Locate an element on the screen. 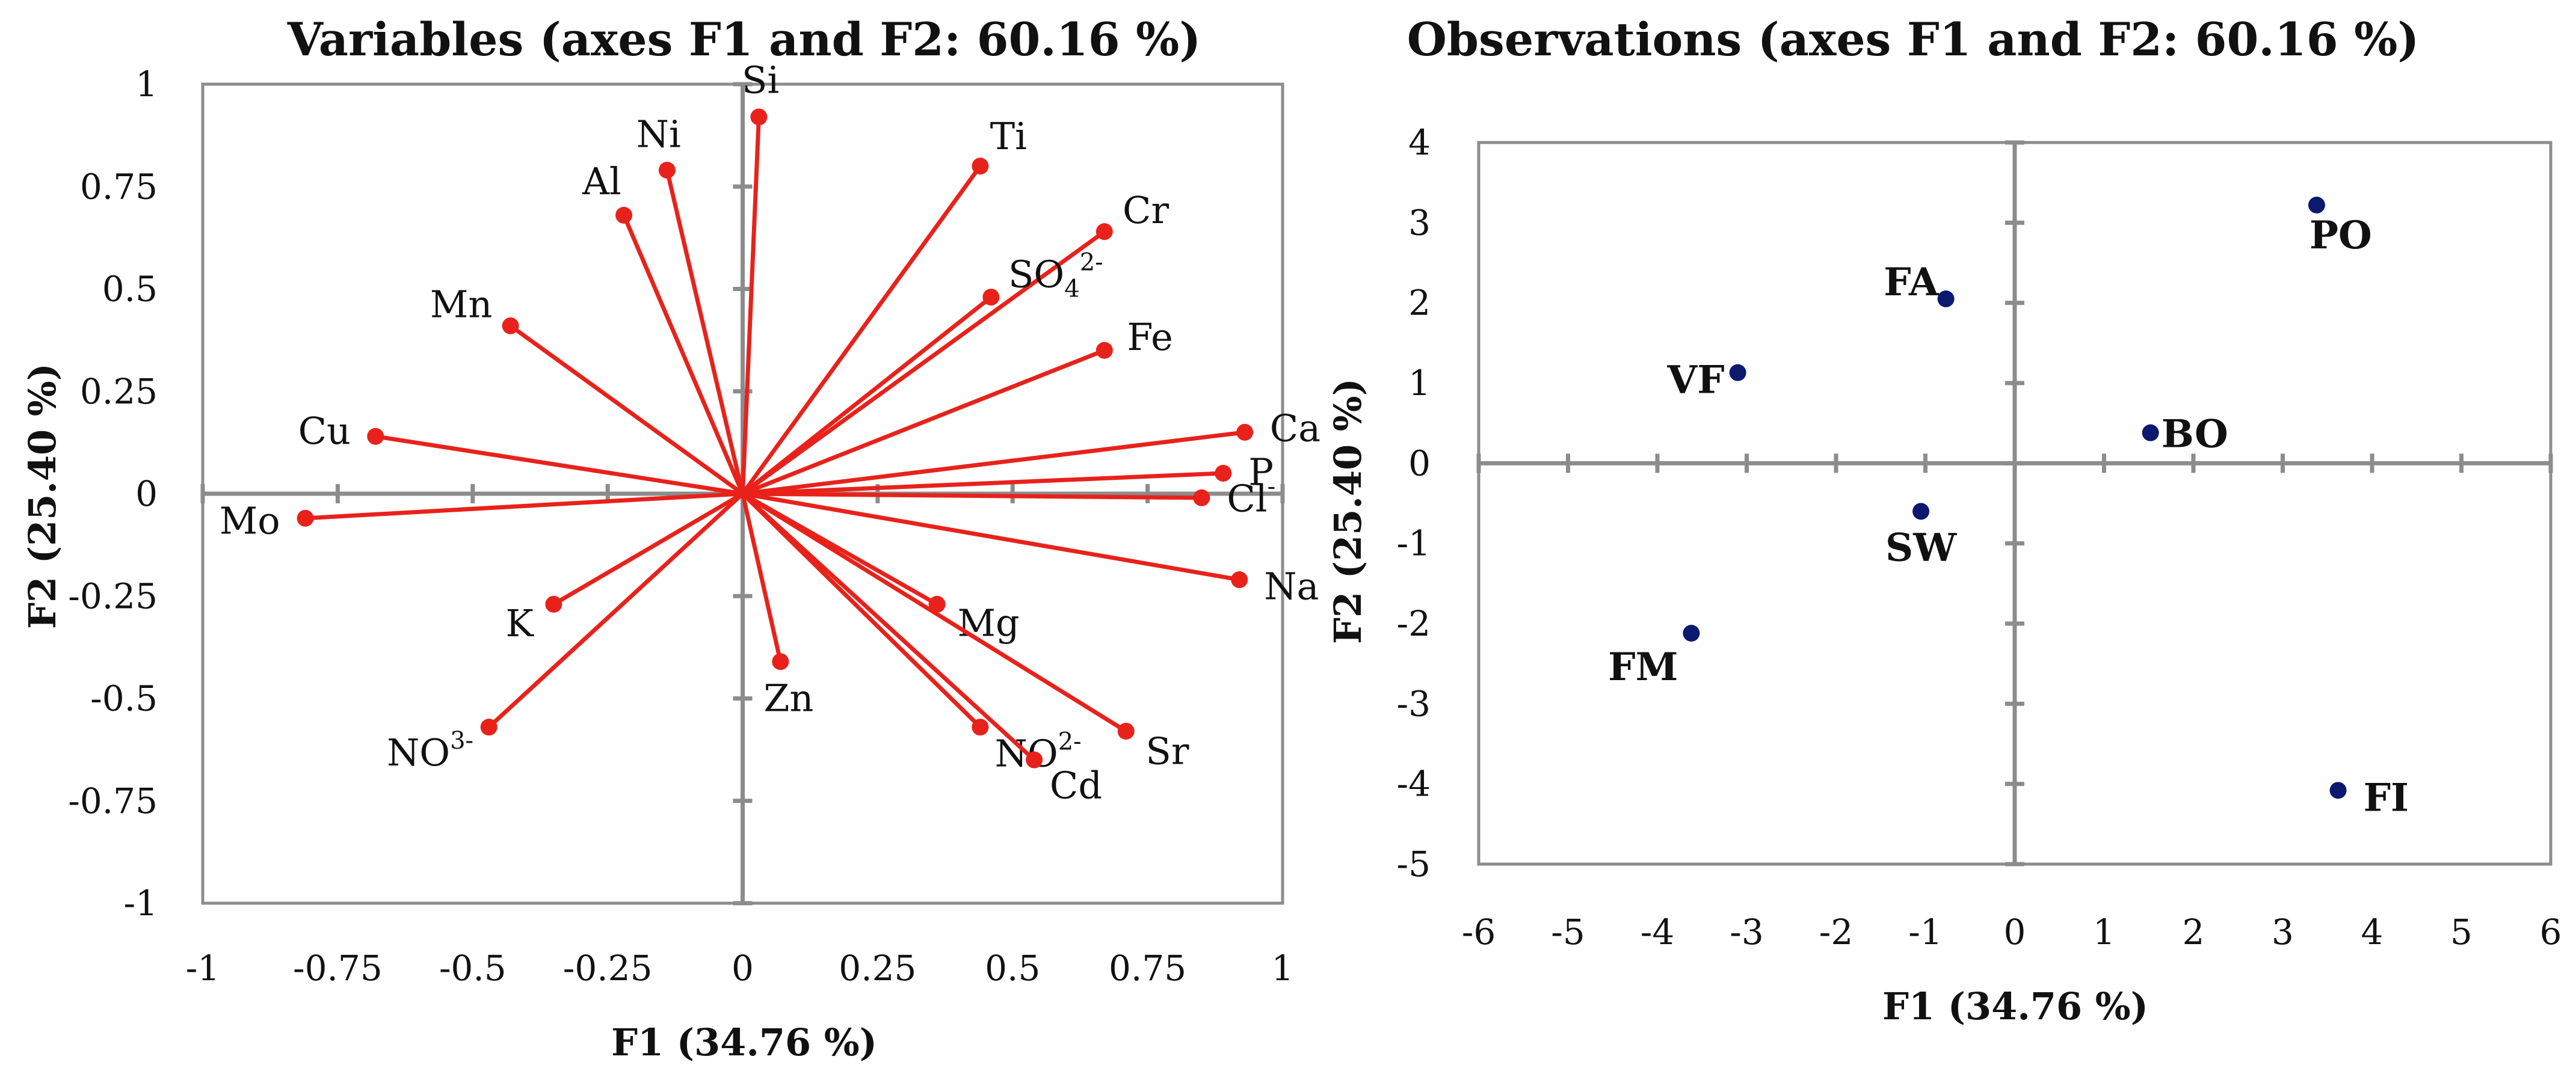  observation-point-vf is located at coordinates (1737, 372).